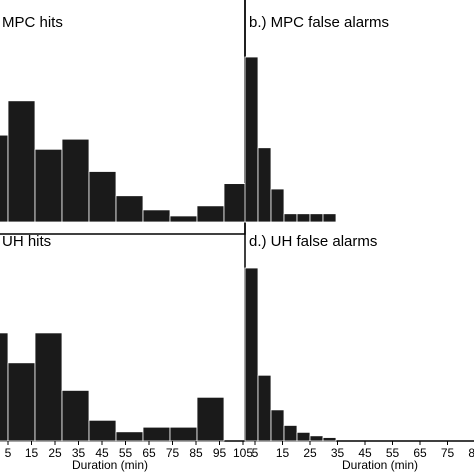 Image resolution: width=474 pixels, height=474 pixels. I want to click on panel-c-tick-label-1: 15, so click(32, 453).